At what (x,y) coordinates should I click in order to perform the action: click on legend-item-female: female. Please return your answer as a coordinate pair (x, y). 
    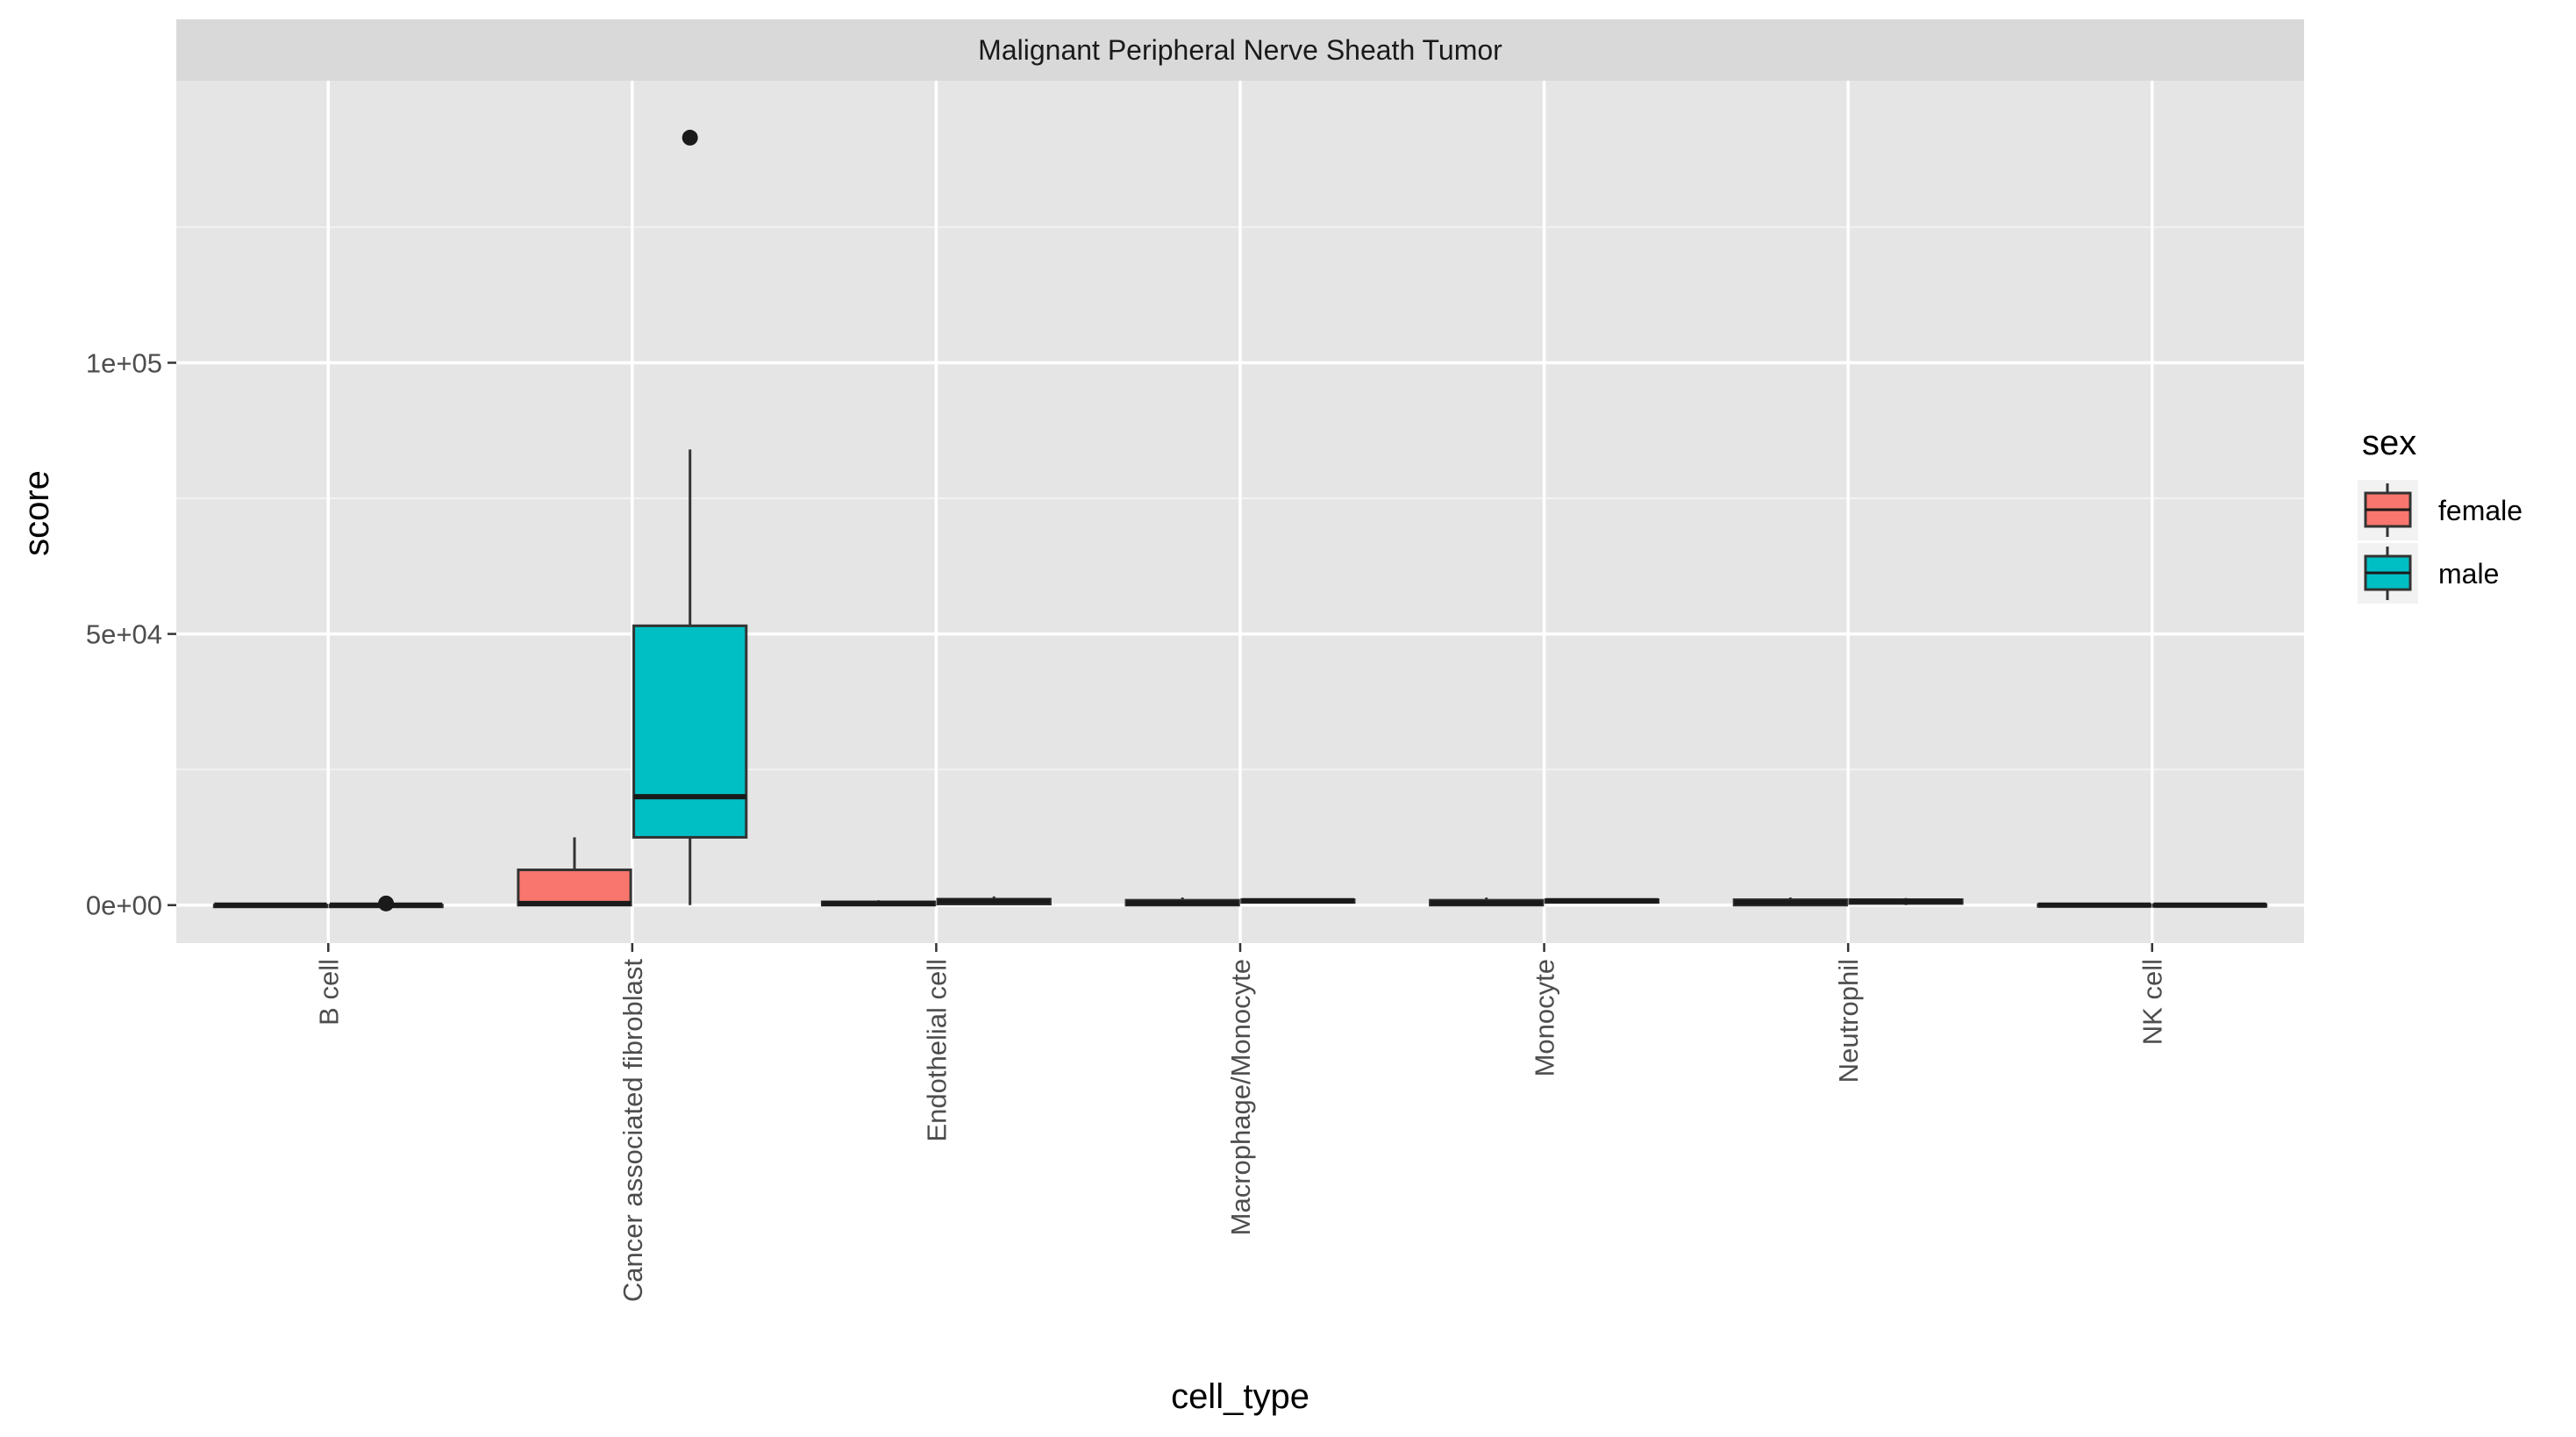
    Looking at the image, I should click on (2440, 510).